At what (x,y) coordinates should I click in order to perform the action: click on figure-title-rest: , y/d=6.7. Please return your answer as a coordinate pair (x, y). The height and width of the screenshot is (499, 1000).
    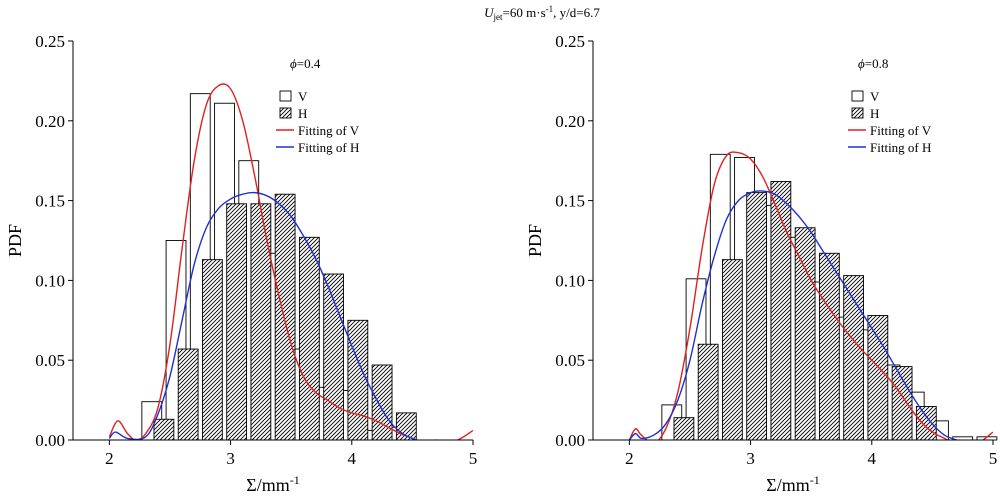
    Looking at the image, I should click on (576, 12).